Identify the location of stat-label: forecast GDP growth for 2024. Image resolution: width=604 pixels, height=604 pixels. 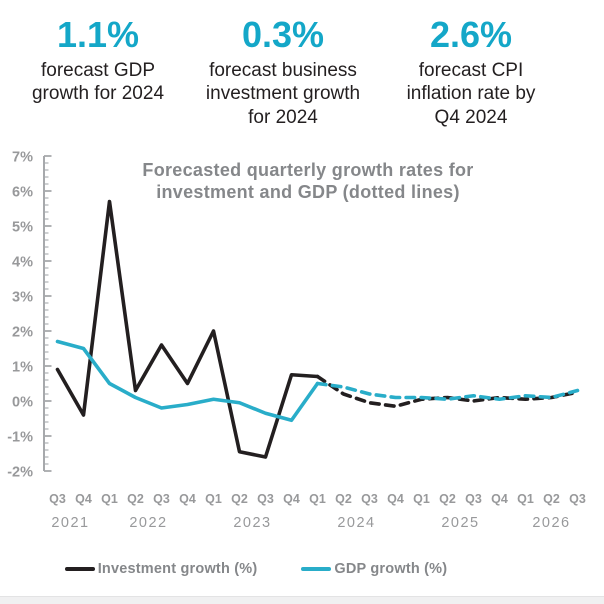
(98, 82).